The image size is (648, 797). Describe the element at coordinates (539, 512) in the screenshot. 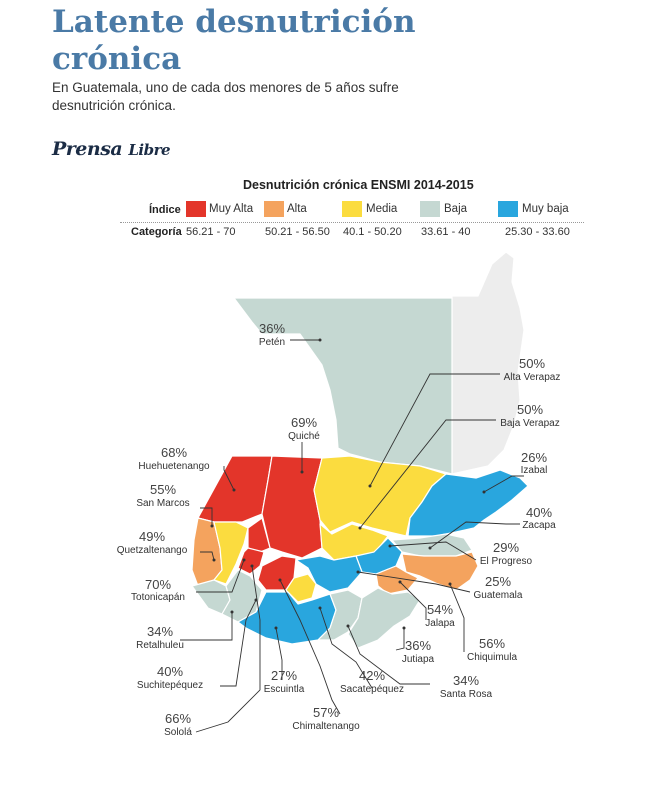

I see `label-zacapa-pct: 40%` at that location.